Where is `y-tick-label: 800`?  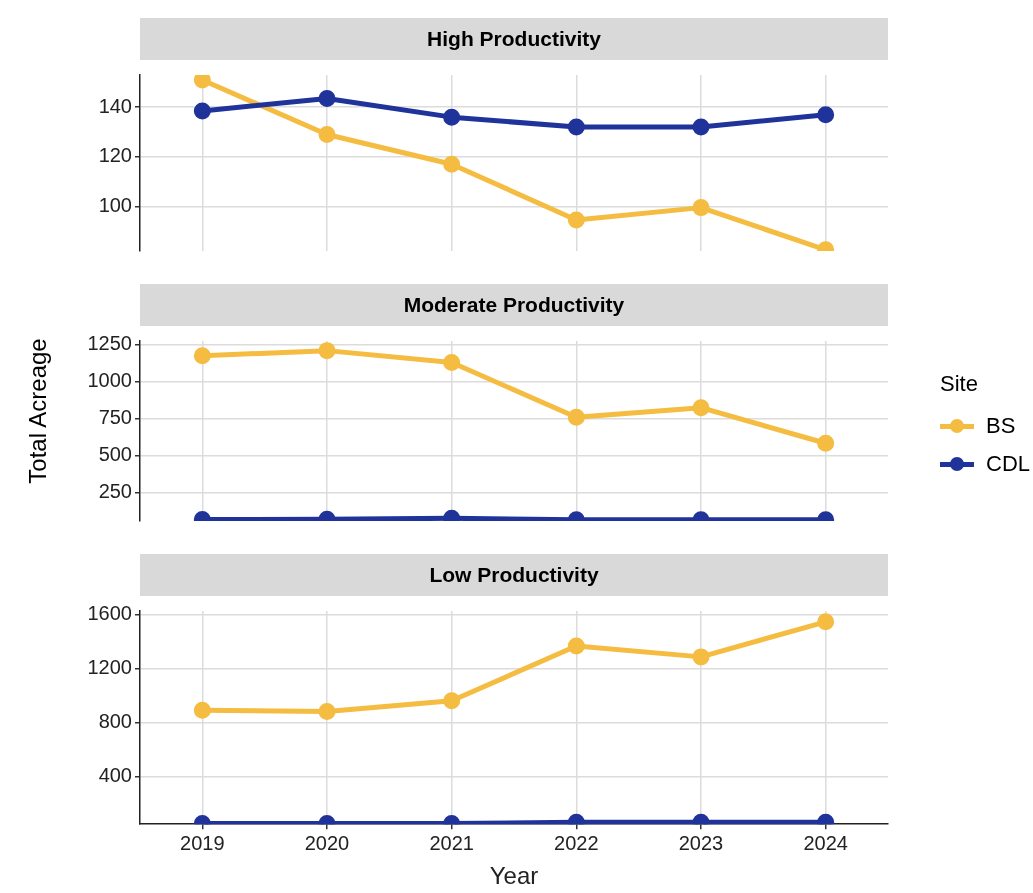 y-tick-label: 800 is located at coordinates (115, 720).